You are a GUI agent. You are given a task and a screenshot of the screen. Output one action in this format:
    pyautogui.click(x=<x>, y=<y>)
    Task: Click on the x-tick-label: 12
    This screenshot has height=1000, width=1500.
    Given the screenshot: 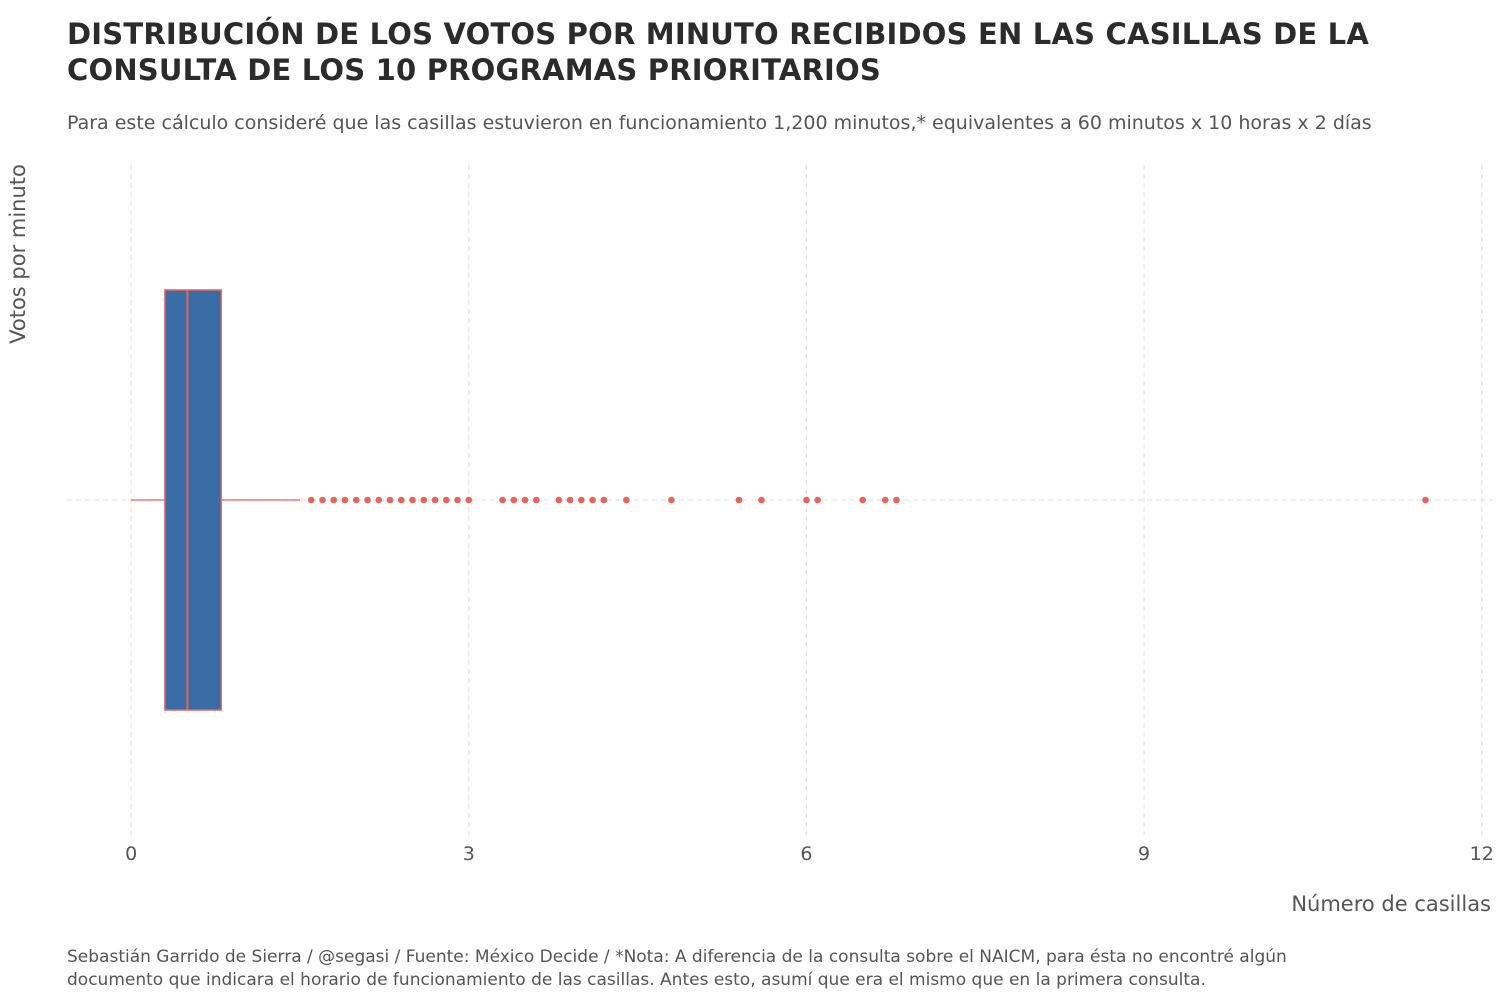 What is the action you would take?
    pyautogui.click(x=1482, y=854)
    